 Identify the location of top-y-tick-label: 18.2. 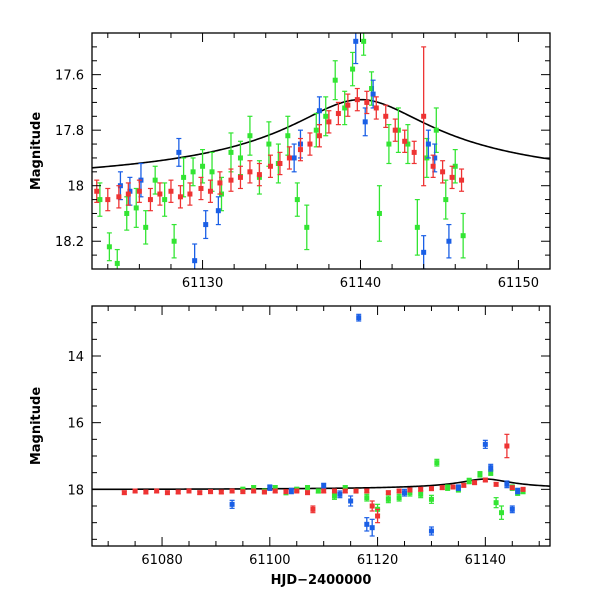
(69, 242).